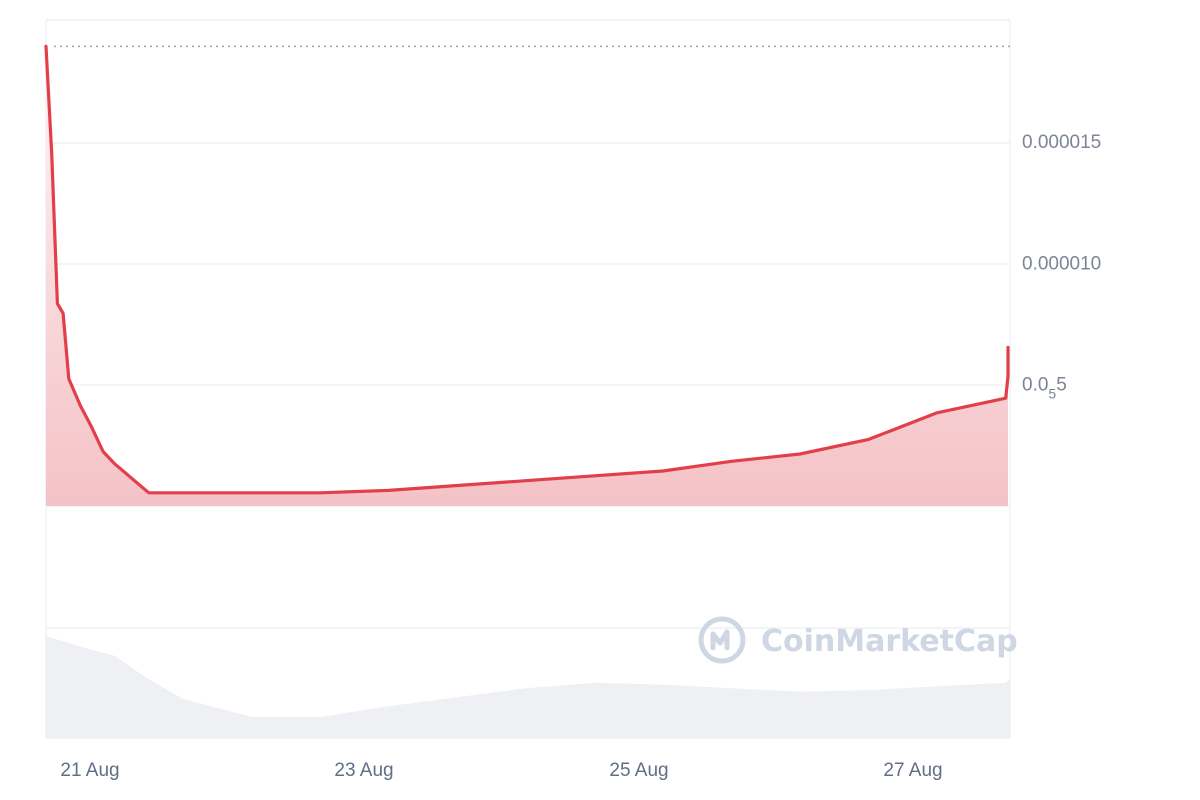 This screenshot has height=800, width=1200. I want to click on x-tick-label: 27 Aug, so click(912, 770).